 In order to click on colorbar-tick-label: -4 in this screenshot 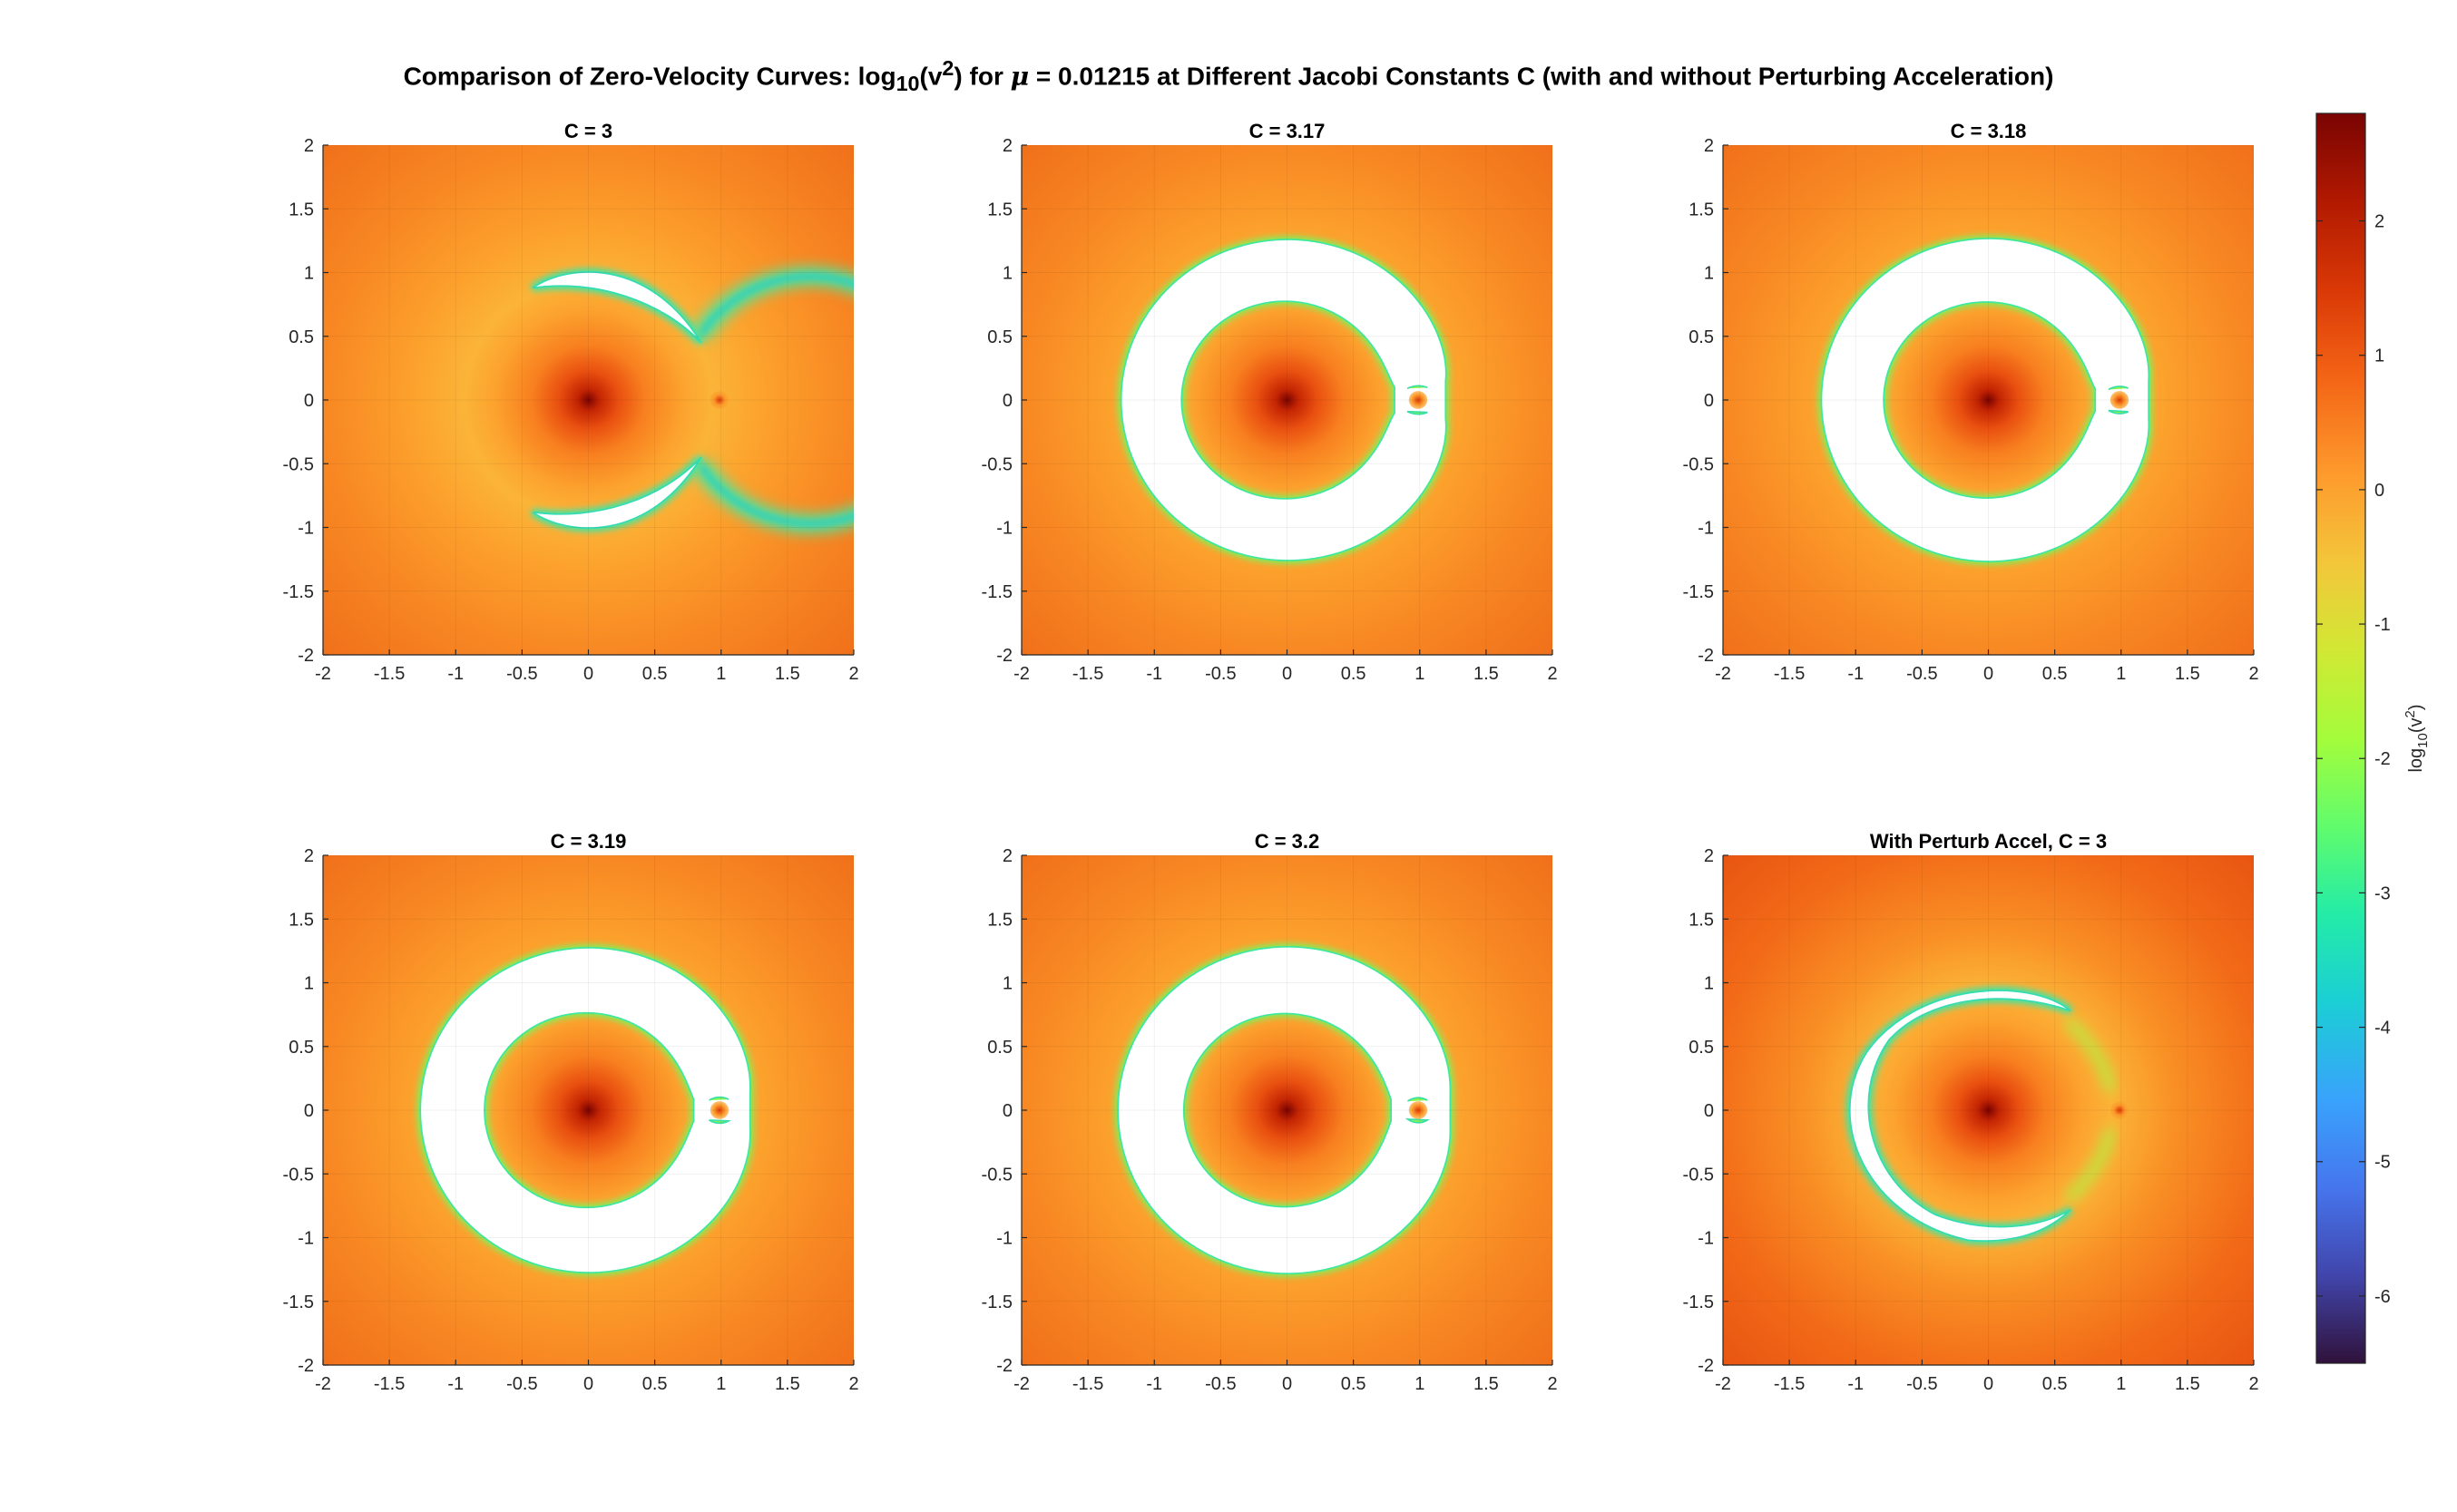, I will do `click(2382, 1029)`.